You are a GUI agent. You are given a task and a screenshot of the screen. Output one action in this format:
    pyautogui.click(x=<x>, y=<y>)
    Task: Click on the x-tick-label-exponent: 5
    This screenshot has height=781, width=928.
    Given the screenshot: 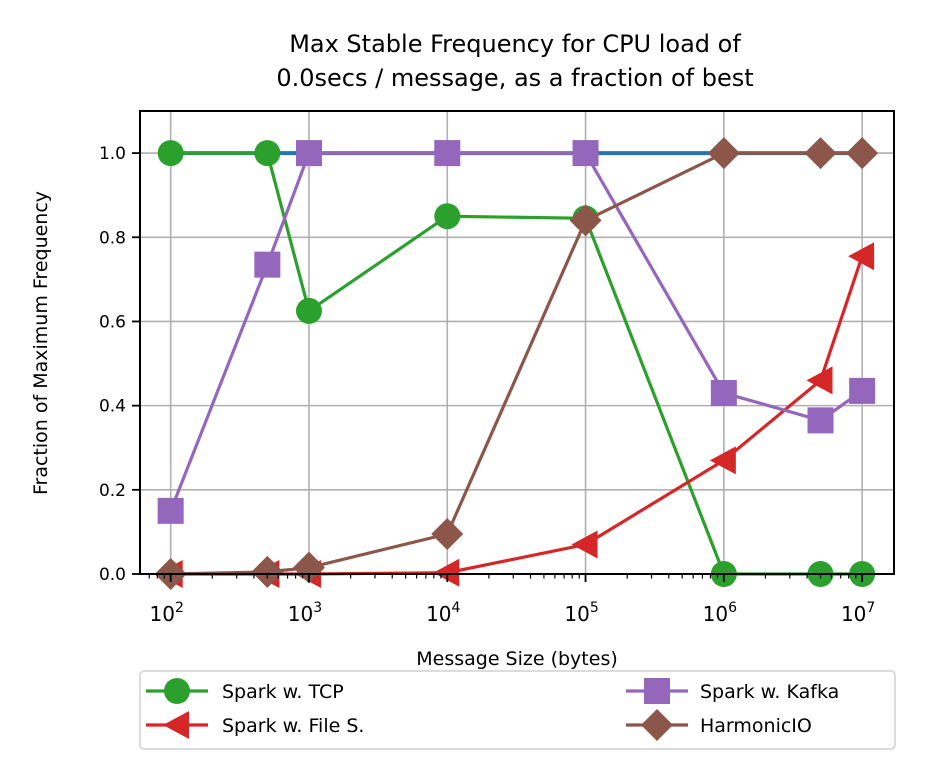 What is the action you would take?
    pyautogui.click(x=594, y=608)
    